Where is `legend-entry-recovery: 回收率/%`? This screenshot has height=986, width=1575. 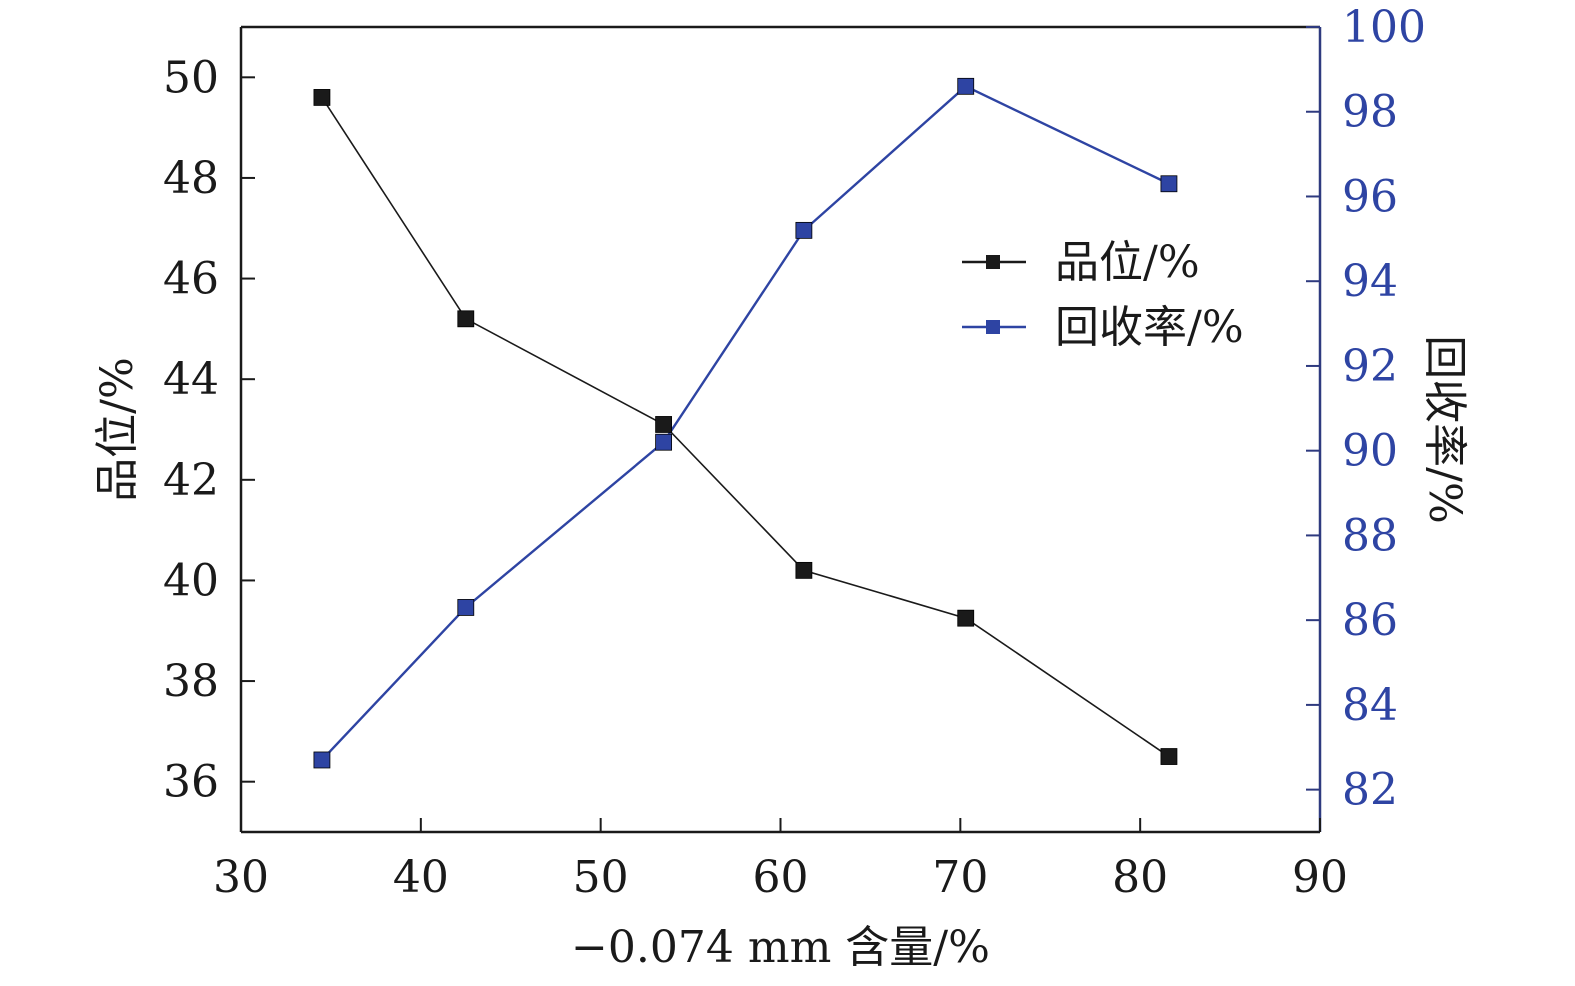
legend-entry-recovery: 回收率/% is located at coordinates (1103, 327).